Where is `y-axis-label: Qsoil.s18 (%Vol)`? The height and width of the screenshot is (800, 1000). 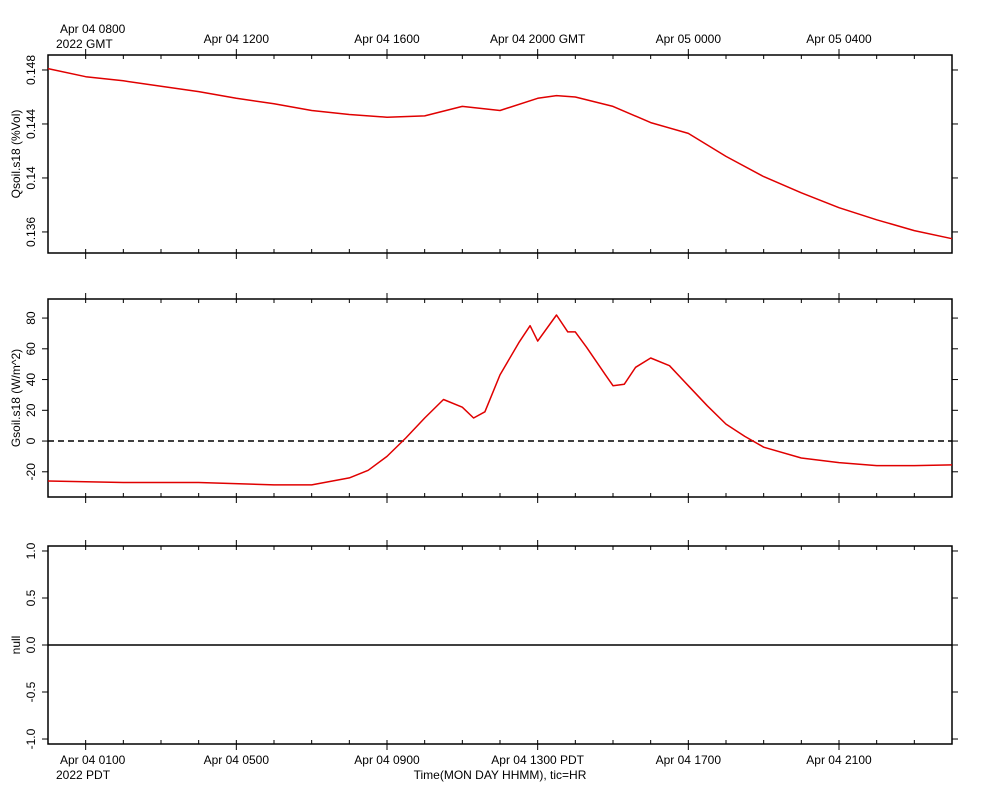
y-axis-label: Qsoil.s18 (%Vol) is located at coordinates (16, 154).